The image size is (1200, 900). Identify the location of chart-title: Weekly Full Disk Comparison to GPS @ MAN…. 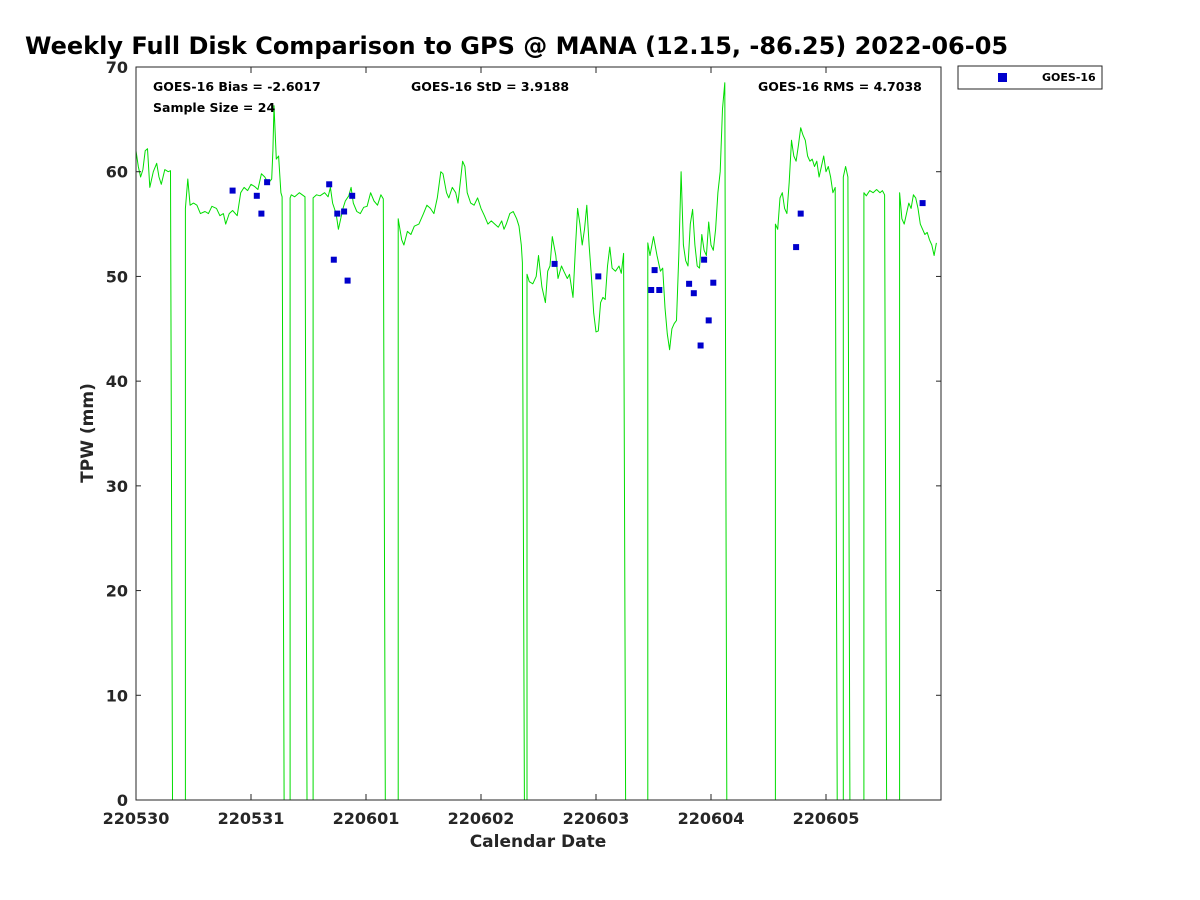
(516, 46).